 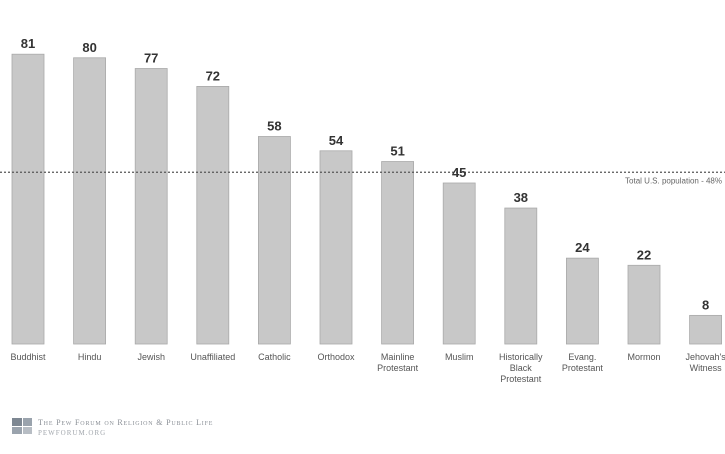 I want to click on value-label-3: 72, so click(x=213, y=75).